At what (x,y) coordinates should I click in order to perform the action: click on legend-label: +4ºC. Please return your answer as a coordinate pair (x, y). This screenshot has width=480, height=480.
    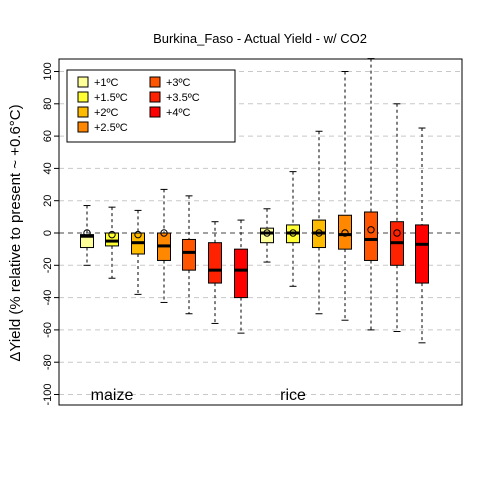
    Looking at the image, I should click on (178, 113).